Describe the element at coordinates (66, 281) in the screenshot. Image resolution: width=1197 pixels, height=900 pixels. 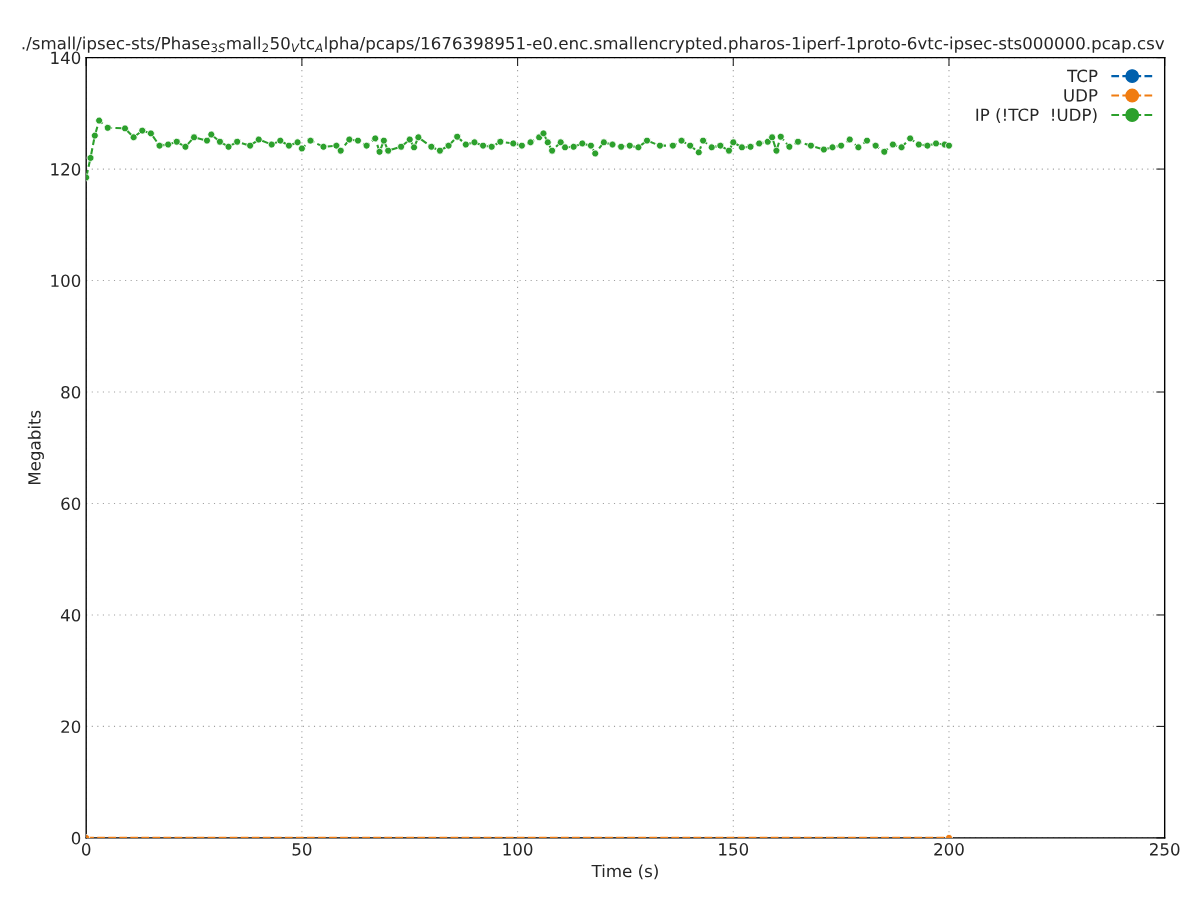
I see `y-tick-label: 100` at that location.